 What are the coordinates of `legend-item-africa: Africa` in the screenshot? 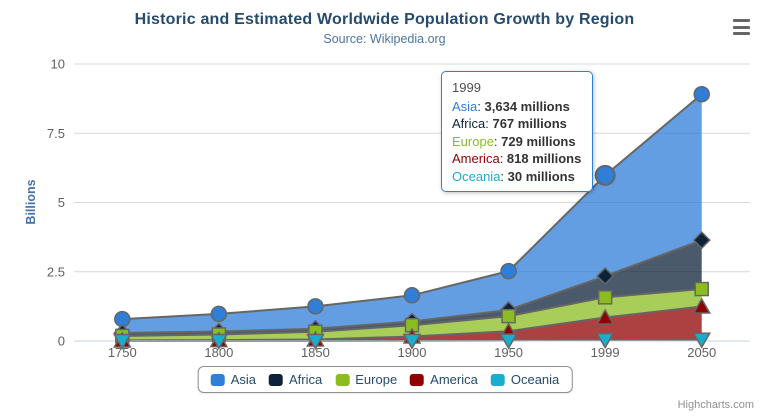 It's located at (295, 379).